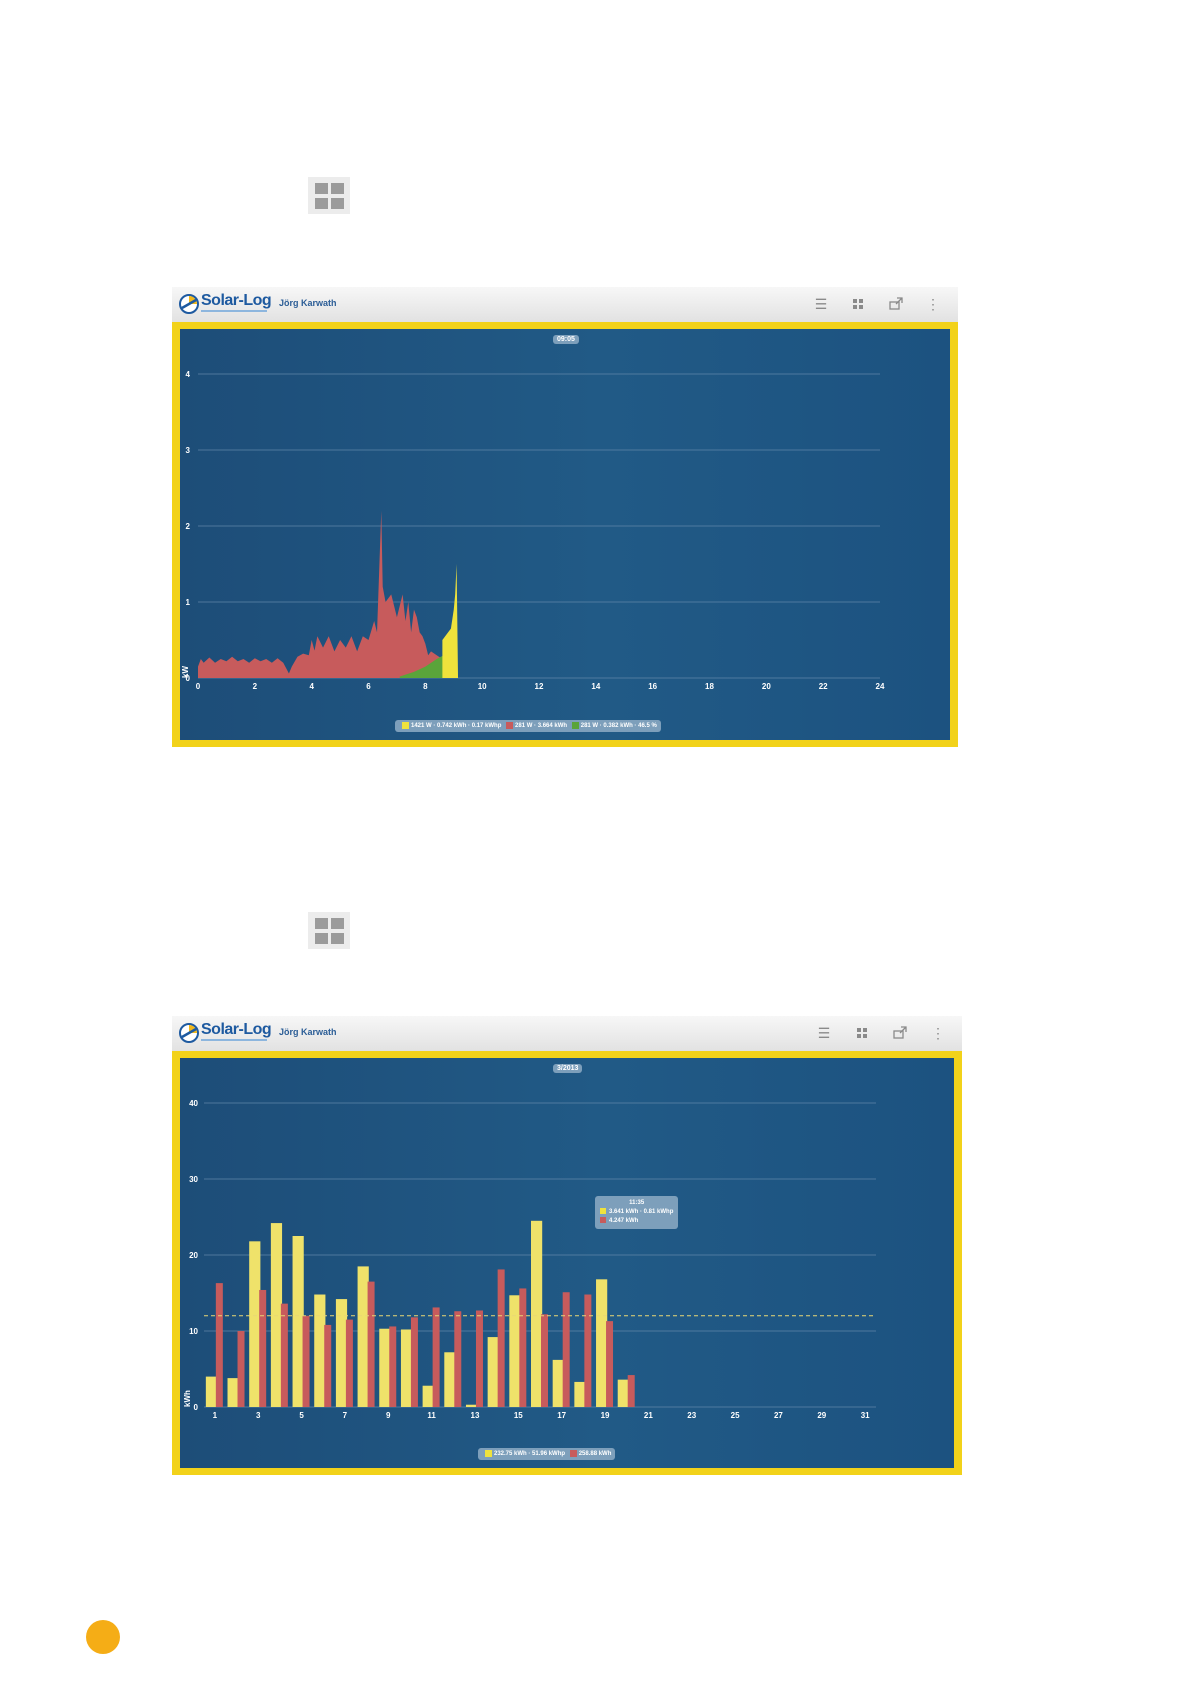 The height and width of the screenshot is (1684, 1191). I want to click on period-label: 3/2013, so click(568, 1068).